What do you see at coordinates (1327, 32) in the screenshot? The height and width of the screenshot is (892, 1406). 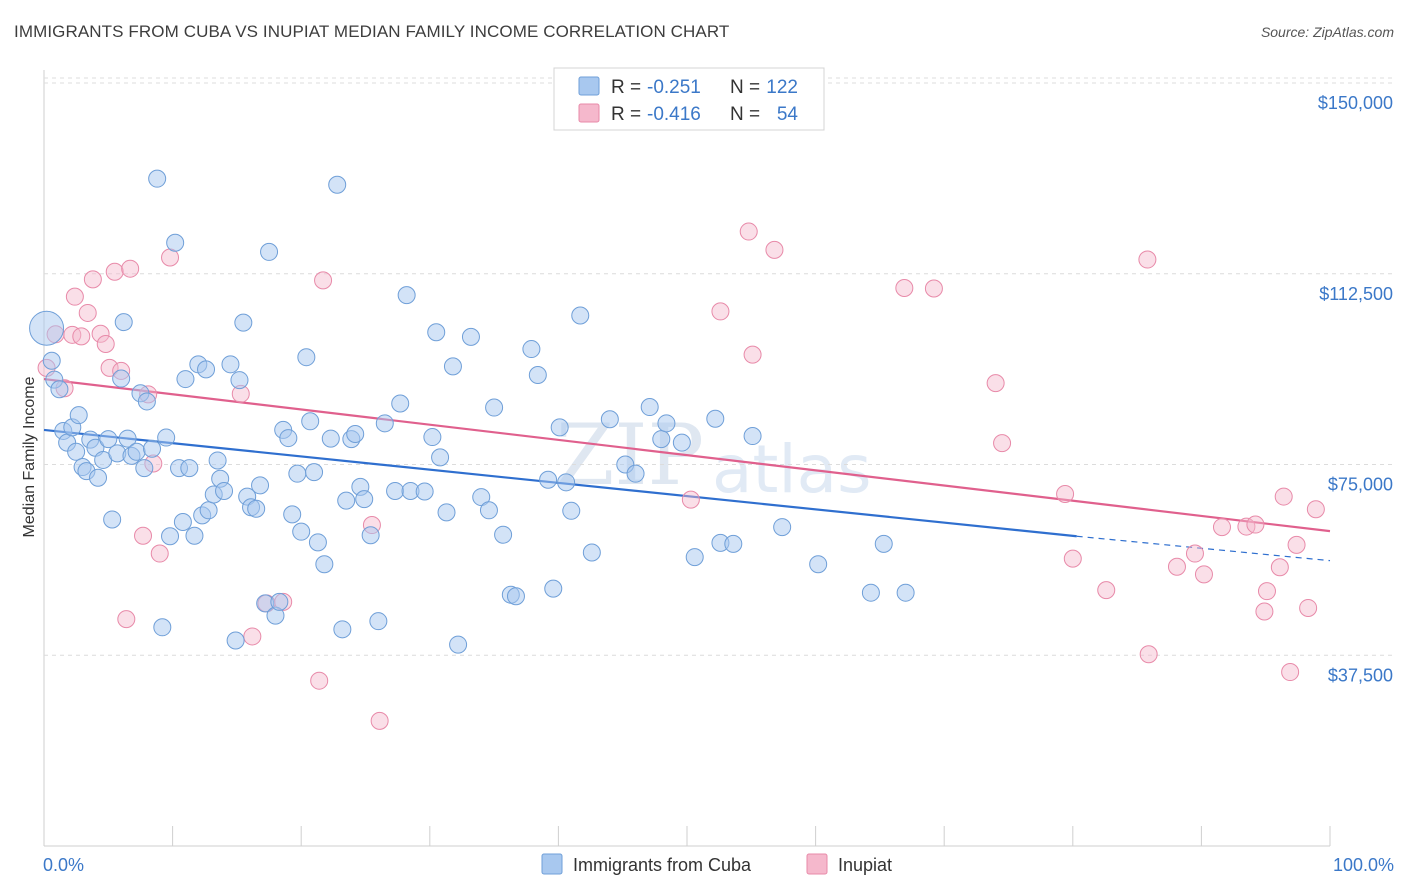 I see `source-label: Source: ZipAtlas.com` at bounding box center [1327, 32].